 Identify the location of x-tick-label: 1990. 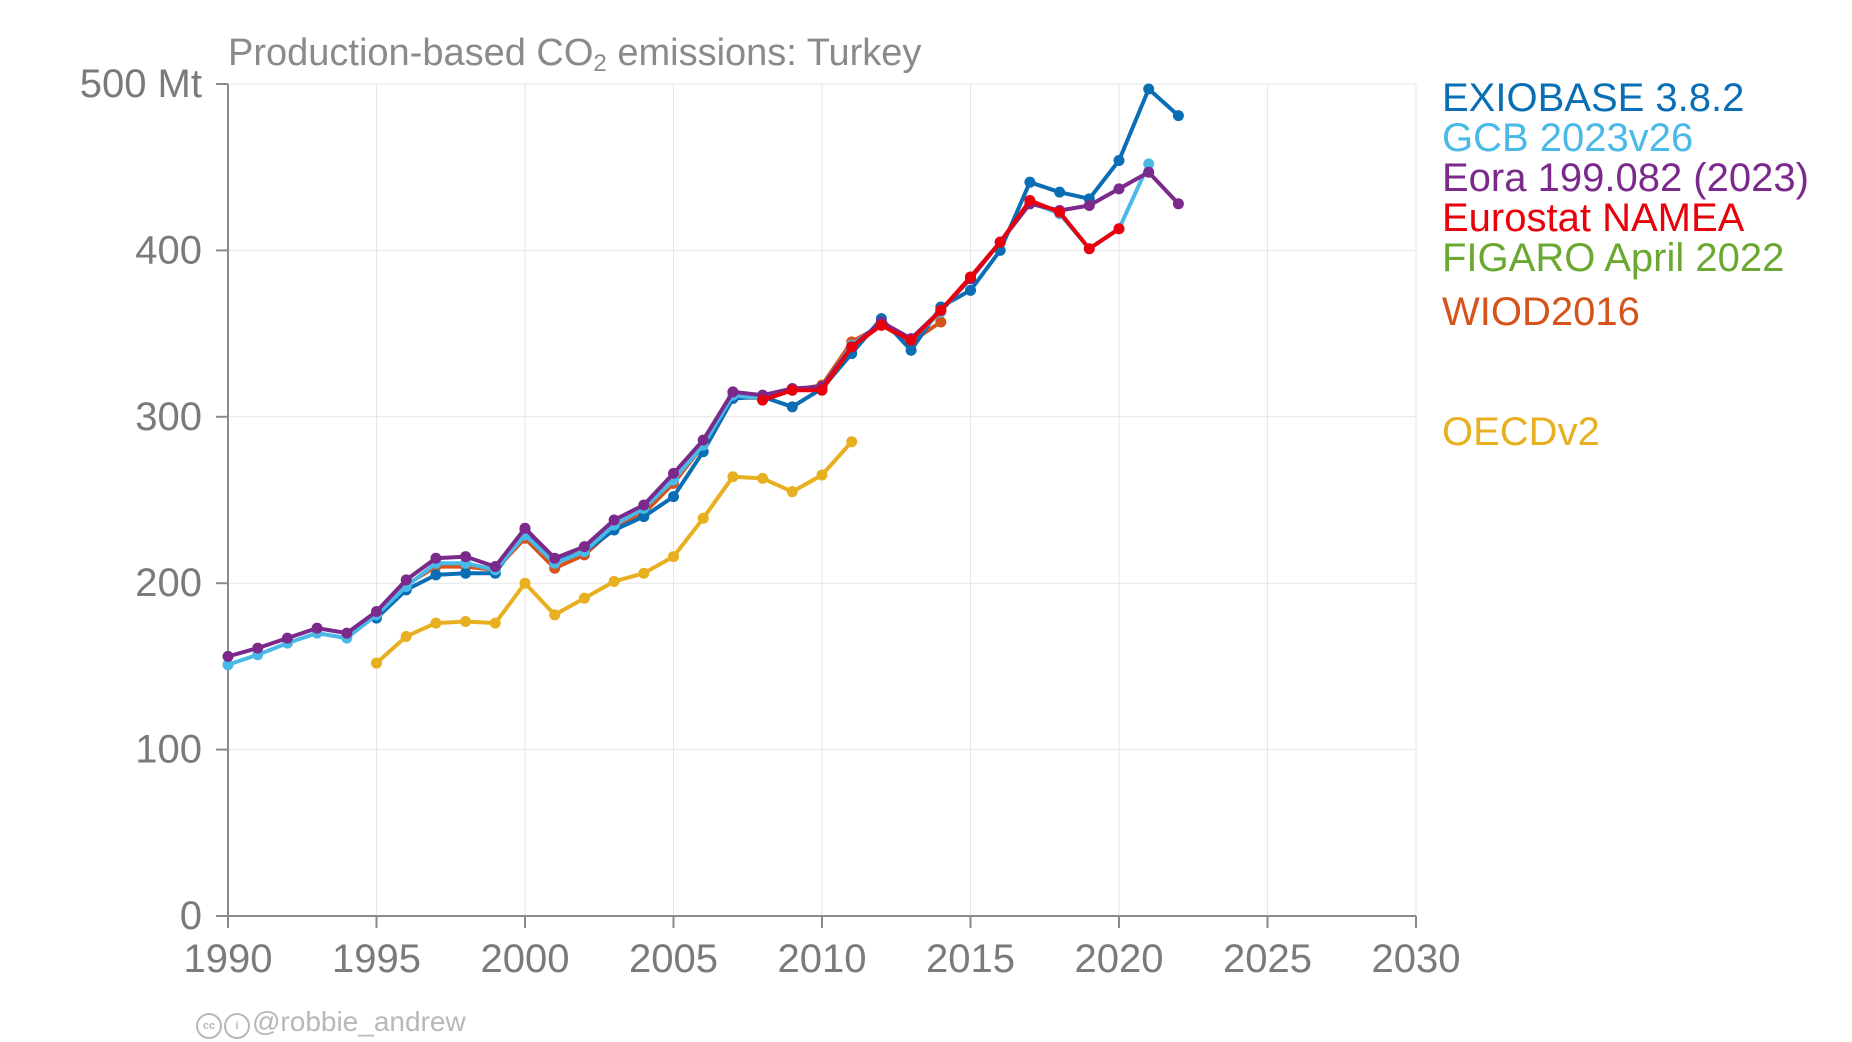
(228, 959).